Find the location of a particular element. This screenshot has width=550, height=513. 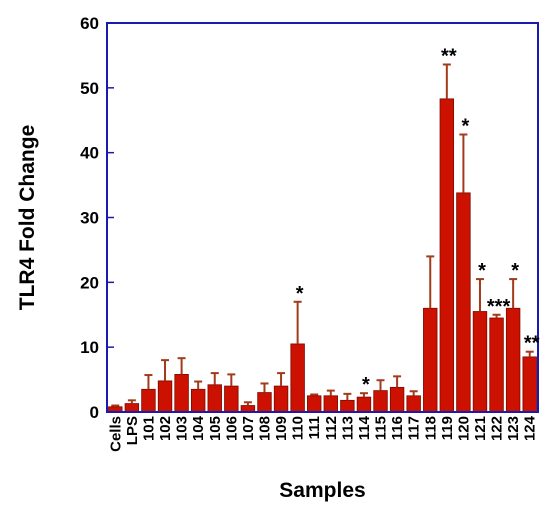

y-tick-label: 20 is located at coordinates (89, 282).